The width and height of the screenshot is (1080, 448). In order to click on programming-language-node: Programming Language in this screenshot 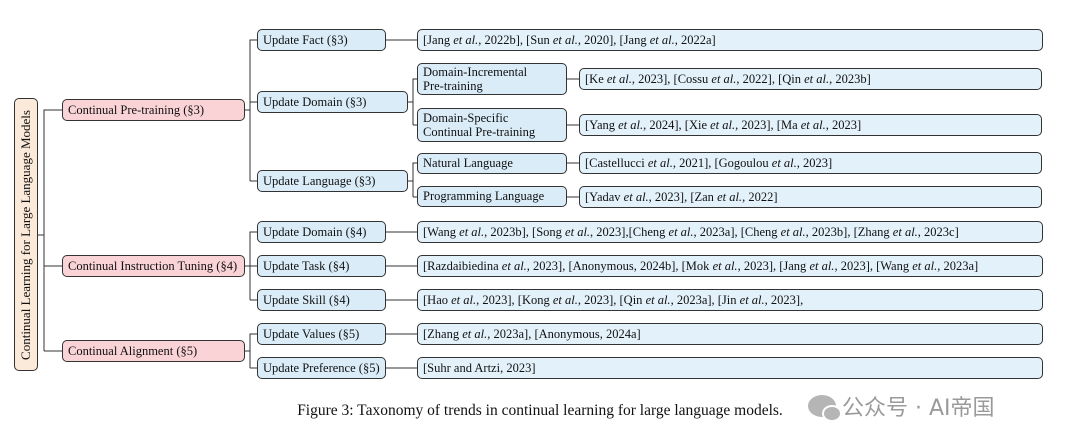, I will do `click(492, 196)`.